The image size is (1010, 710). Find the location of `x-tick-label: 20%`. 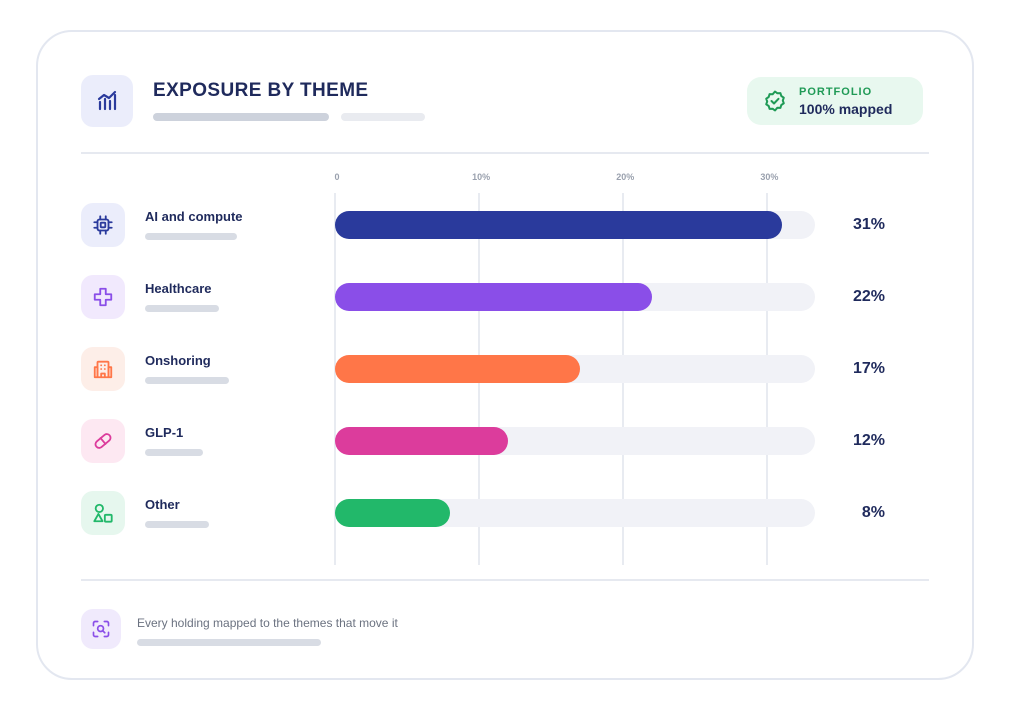

x-tick-label: 20% is located at coordinates (625, 177).